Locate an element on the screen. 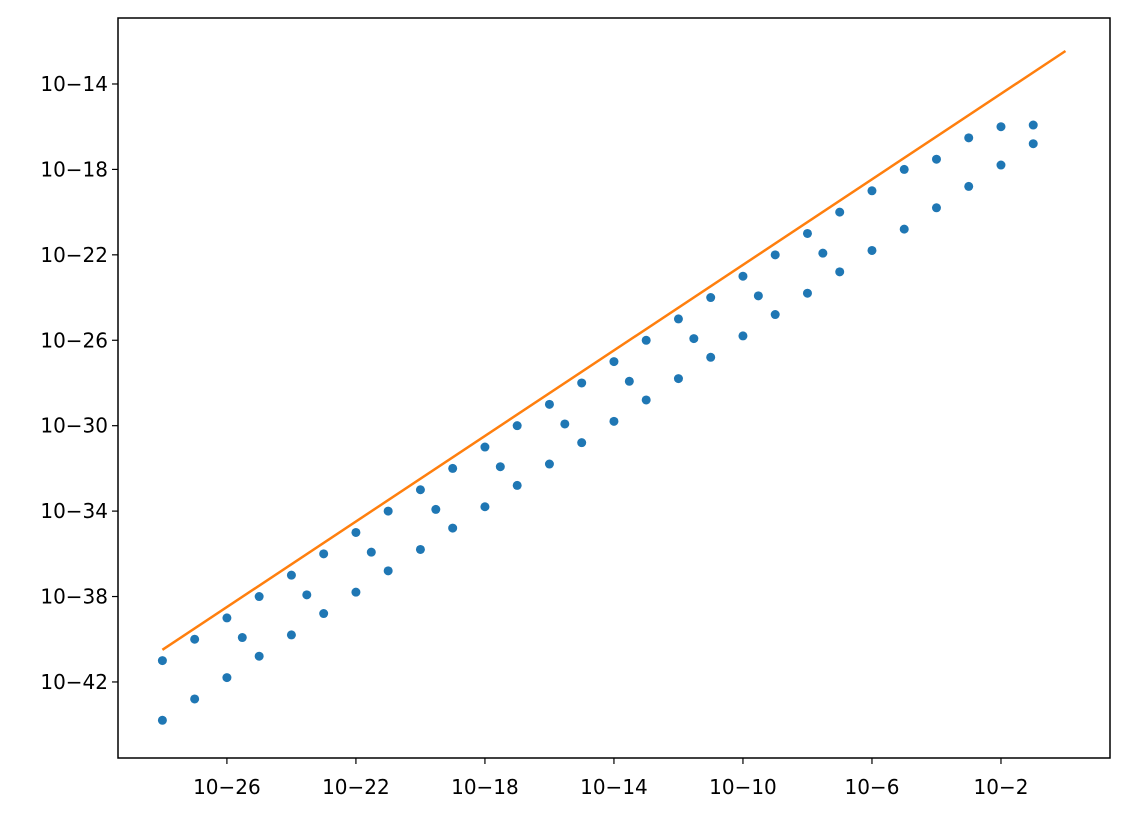 This screenshot has width=1129, height=829. y-tick-label: 10−14 is located at coordinates (74, 84).